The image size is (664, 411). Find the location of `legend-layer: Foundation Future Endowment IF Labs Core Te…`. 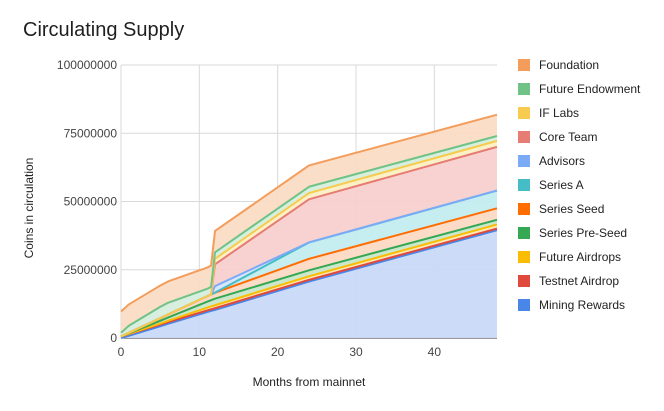

legend-layer: Foundation Future Endowment IF Labs Core Te… is located at coordinates (579, 185).